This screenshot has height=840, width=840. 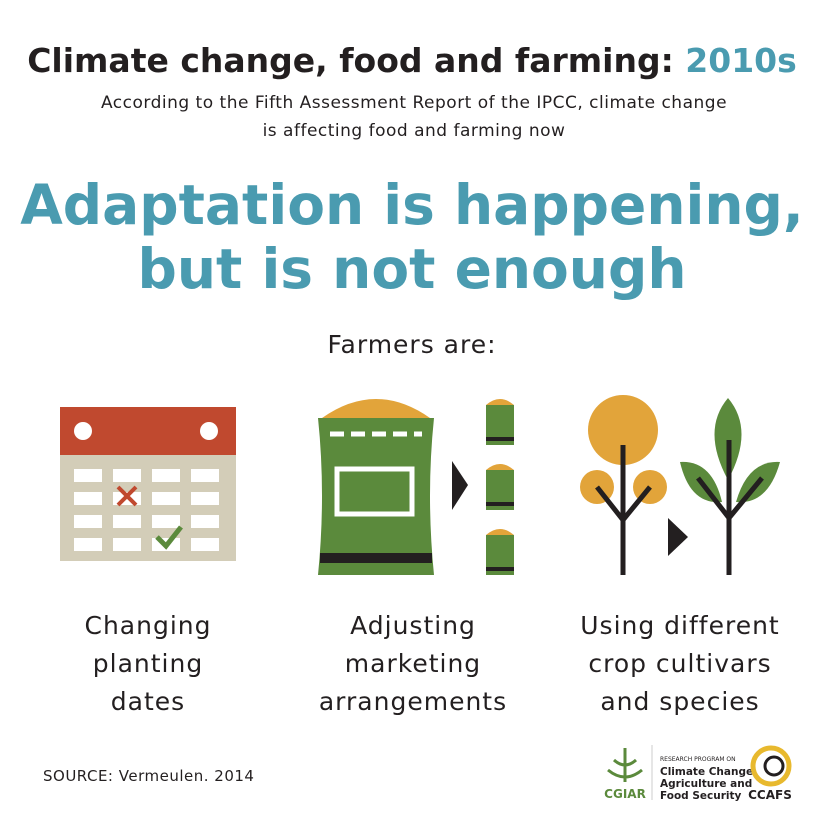 What do you see at coordinates (770, 795) in the screenshot?
I see `ccafs-text: CCAFS` at bounding box center [770, 795].